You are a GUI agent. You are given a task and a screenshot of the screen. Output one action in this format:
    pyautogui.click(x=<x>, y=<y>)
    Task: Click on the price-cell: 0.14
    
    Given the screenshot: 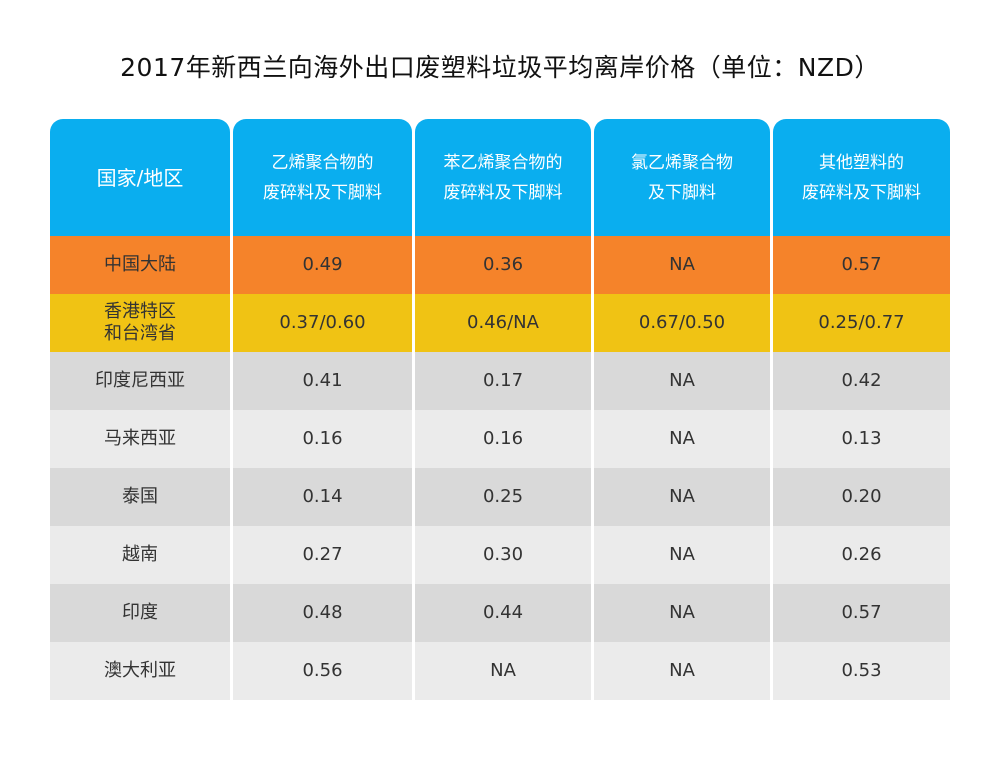 What is the action you would take?
    pyautogui.click(x=321, y=497)
    